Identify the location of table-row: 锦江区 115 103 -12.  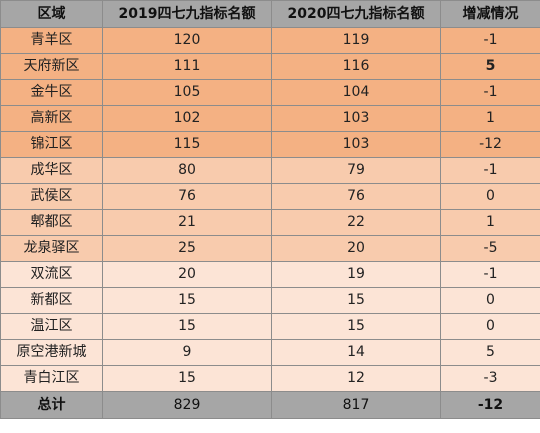
(270, 144).